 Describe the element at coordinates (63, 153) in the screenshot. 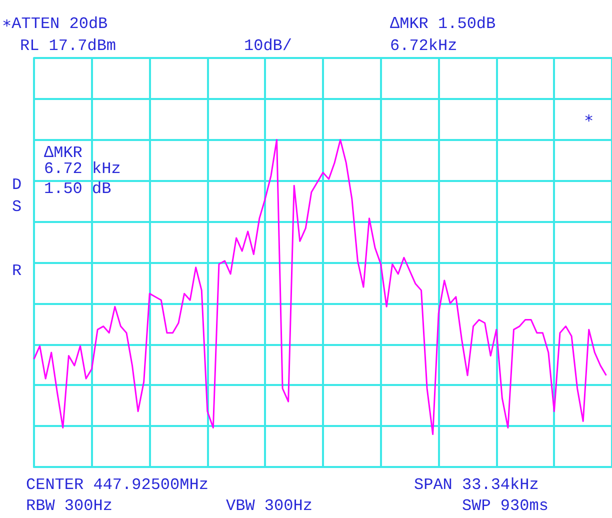

I see `annotation: ∆MKR` at that location.